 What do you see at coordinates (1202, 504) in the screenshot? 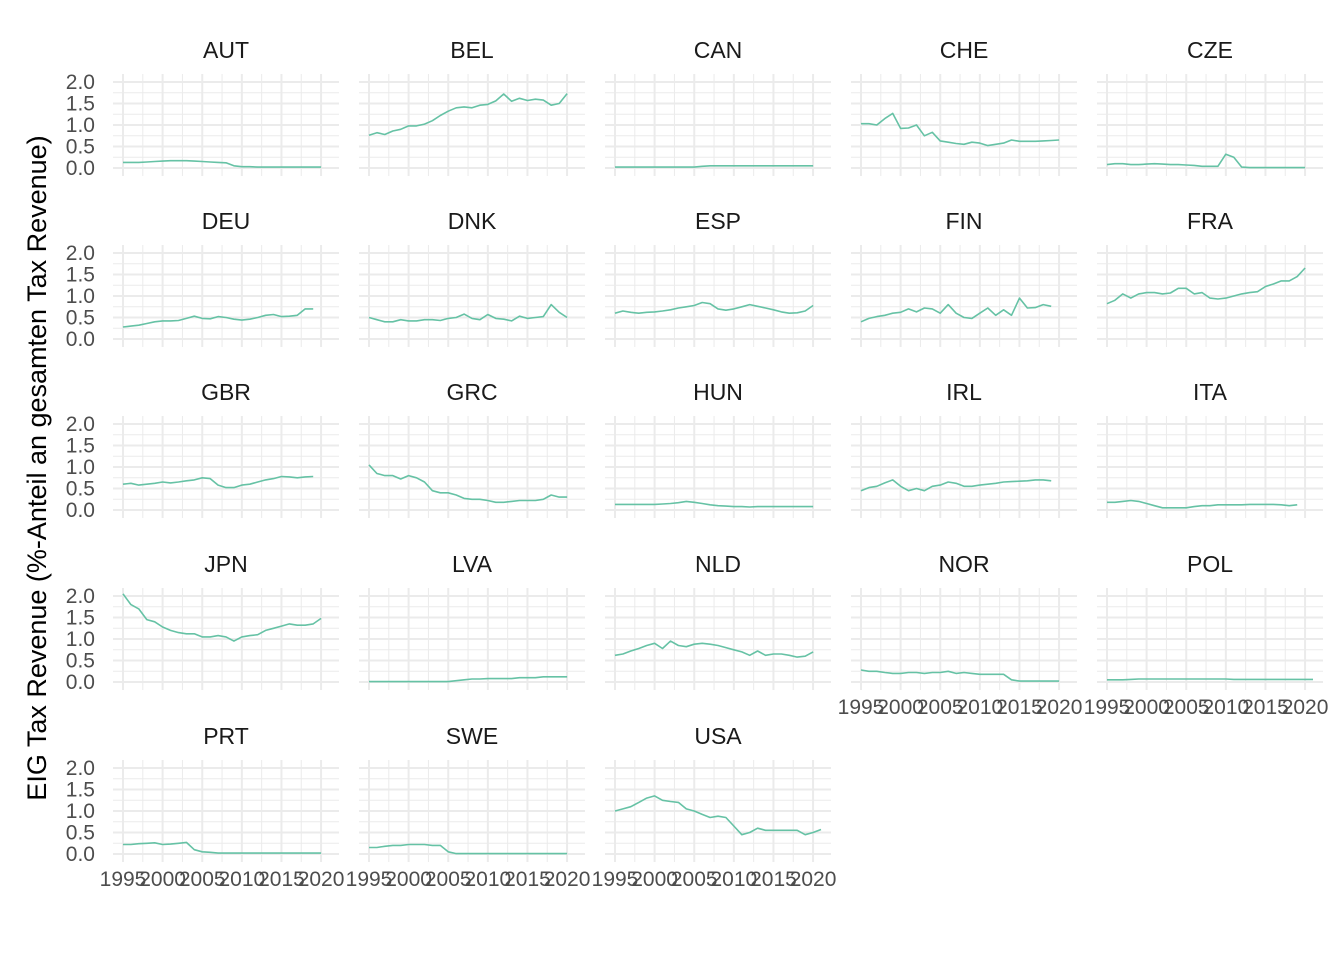
I see `series-line-ita` at bounding box center [1202, 504].